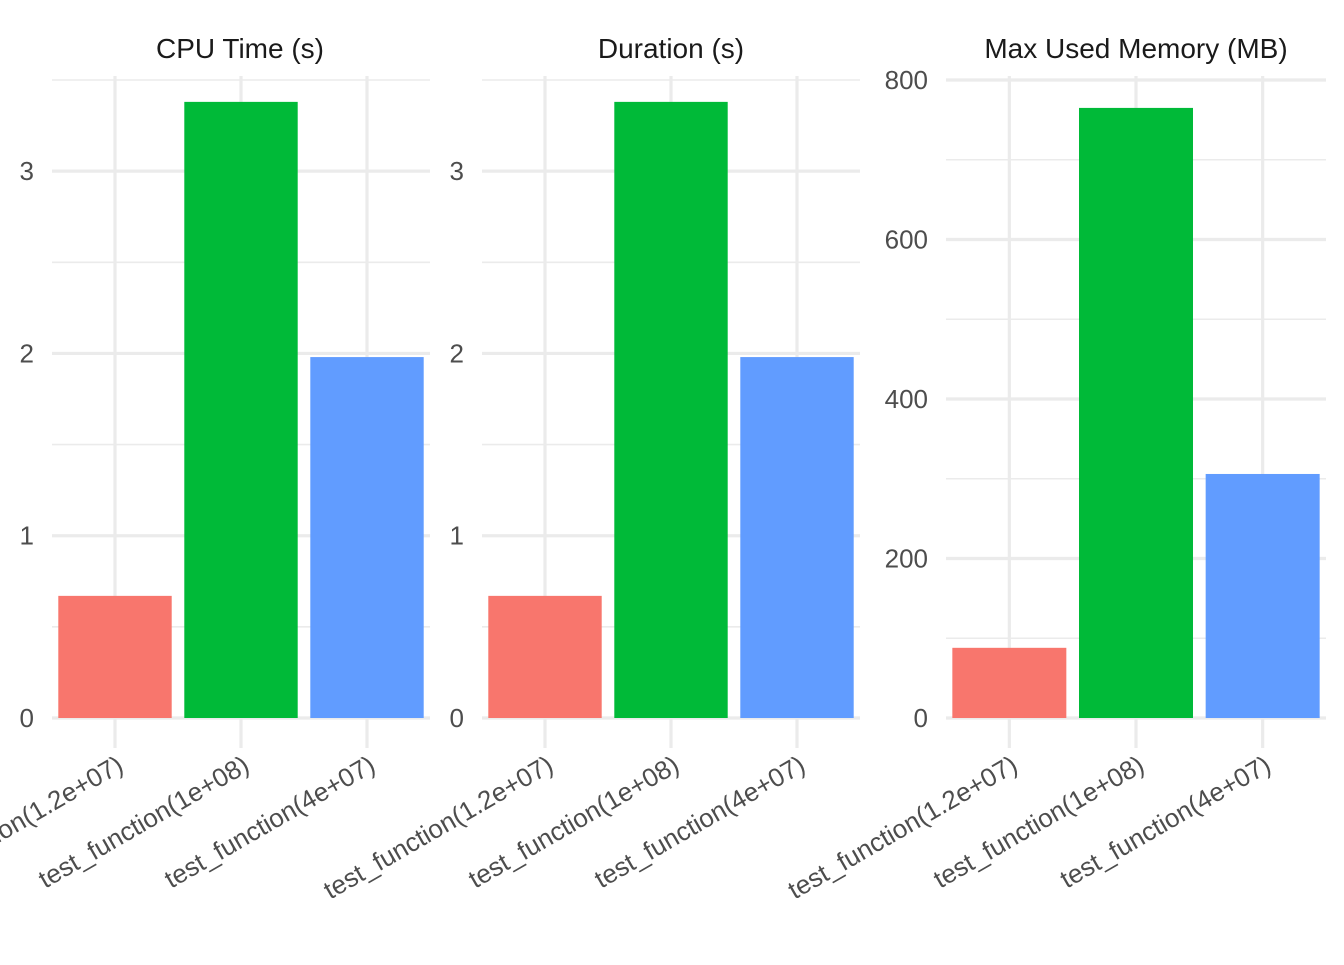 The height and width of the screenshot is (965, 1344). Describe the element at coordinates (906, 559) in the screenshot. I see `y-tick-label: 200` at that location.